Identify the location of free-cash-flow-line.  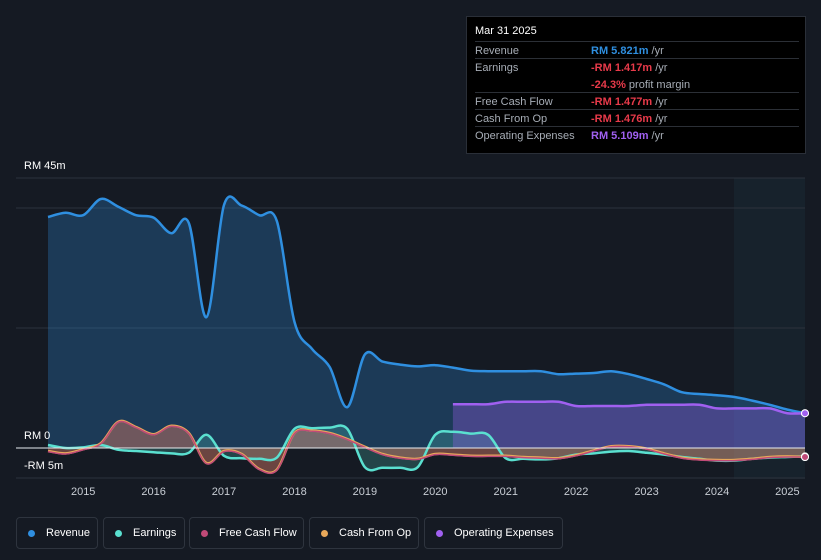
(426, 447).